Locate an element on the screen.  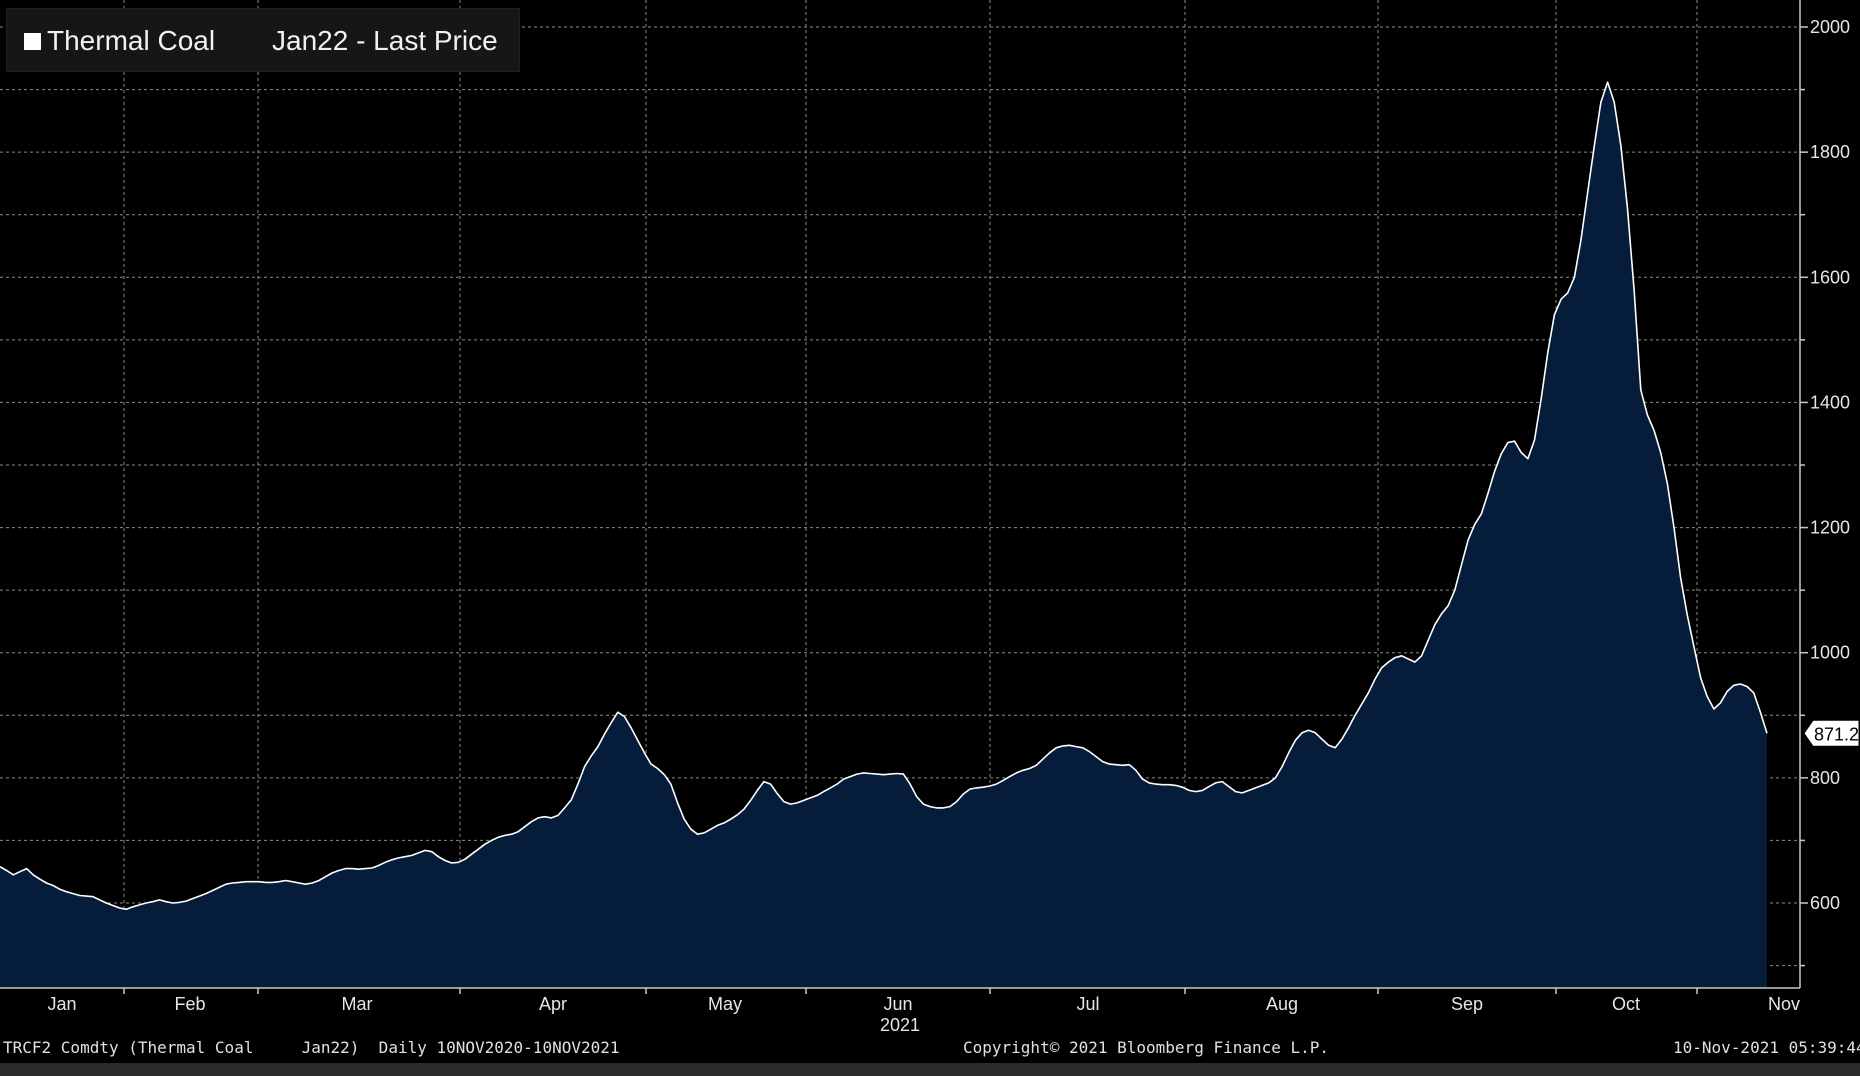
x-tick-label: Nov is located at coordinates (1784, 1004).